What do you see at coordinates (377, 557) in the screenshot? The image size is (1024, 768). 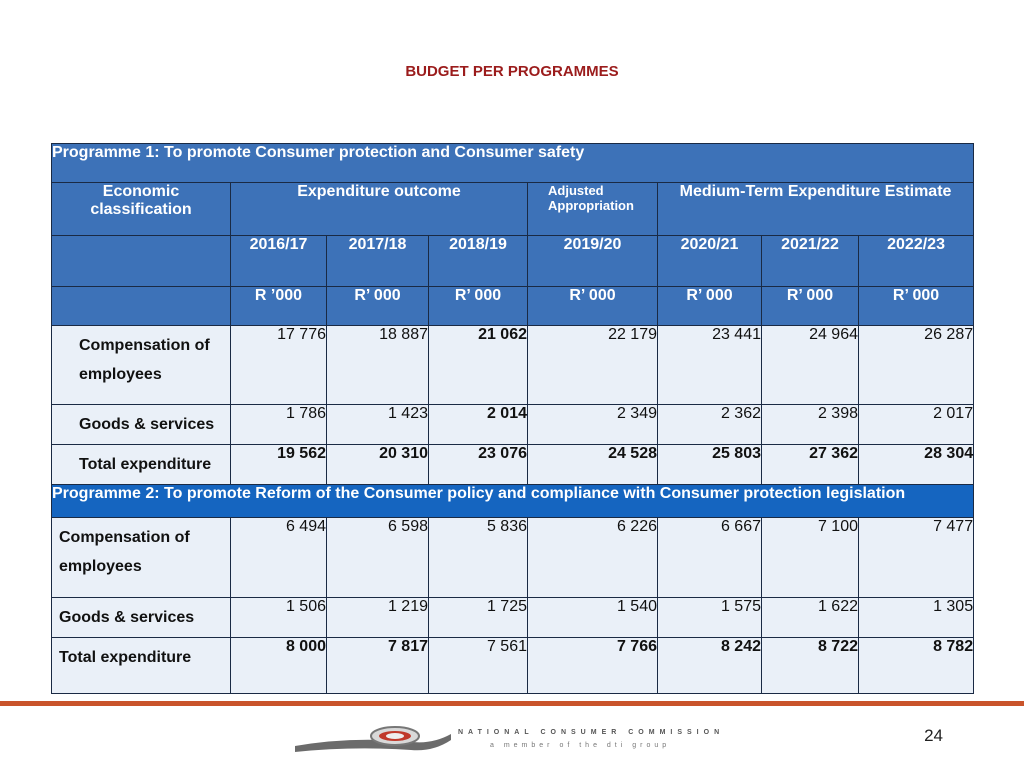 I see `value-cell: 6 598` at bounding box center [377, 557].